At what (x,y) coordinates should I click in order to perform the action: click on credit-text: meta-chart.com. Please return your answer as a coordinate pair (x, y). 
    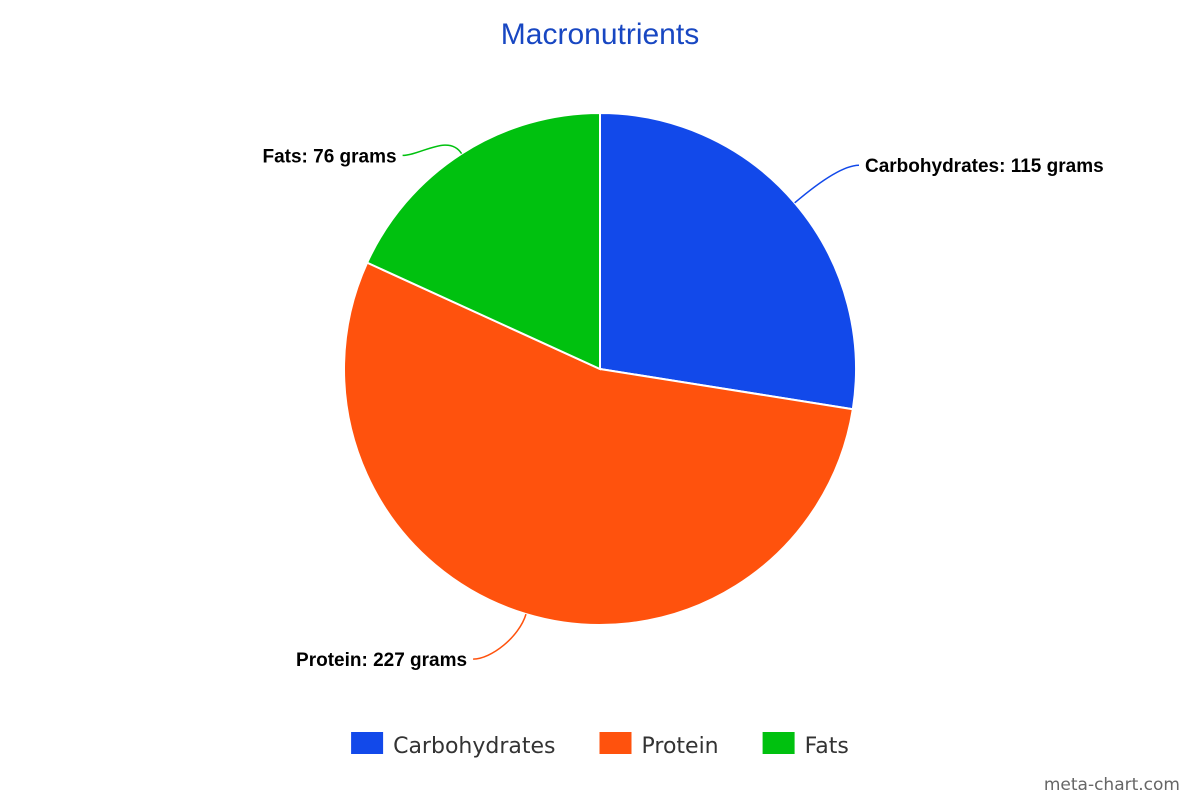
    Looking at the image, I should click on (1112, 785).